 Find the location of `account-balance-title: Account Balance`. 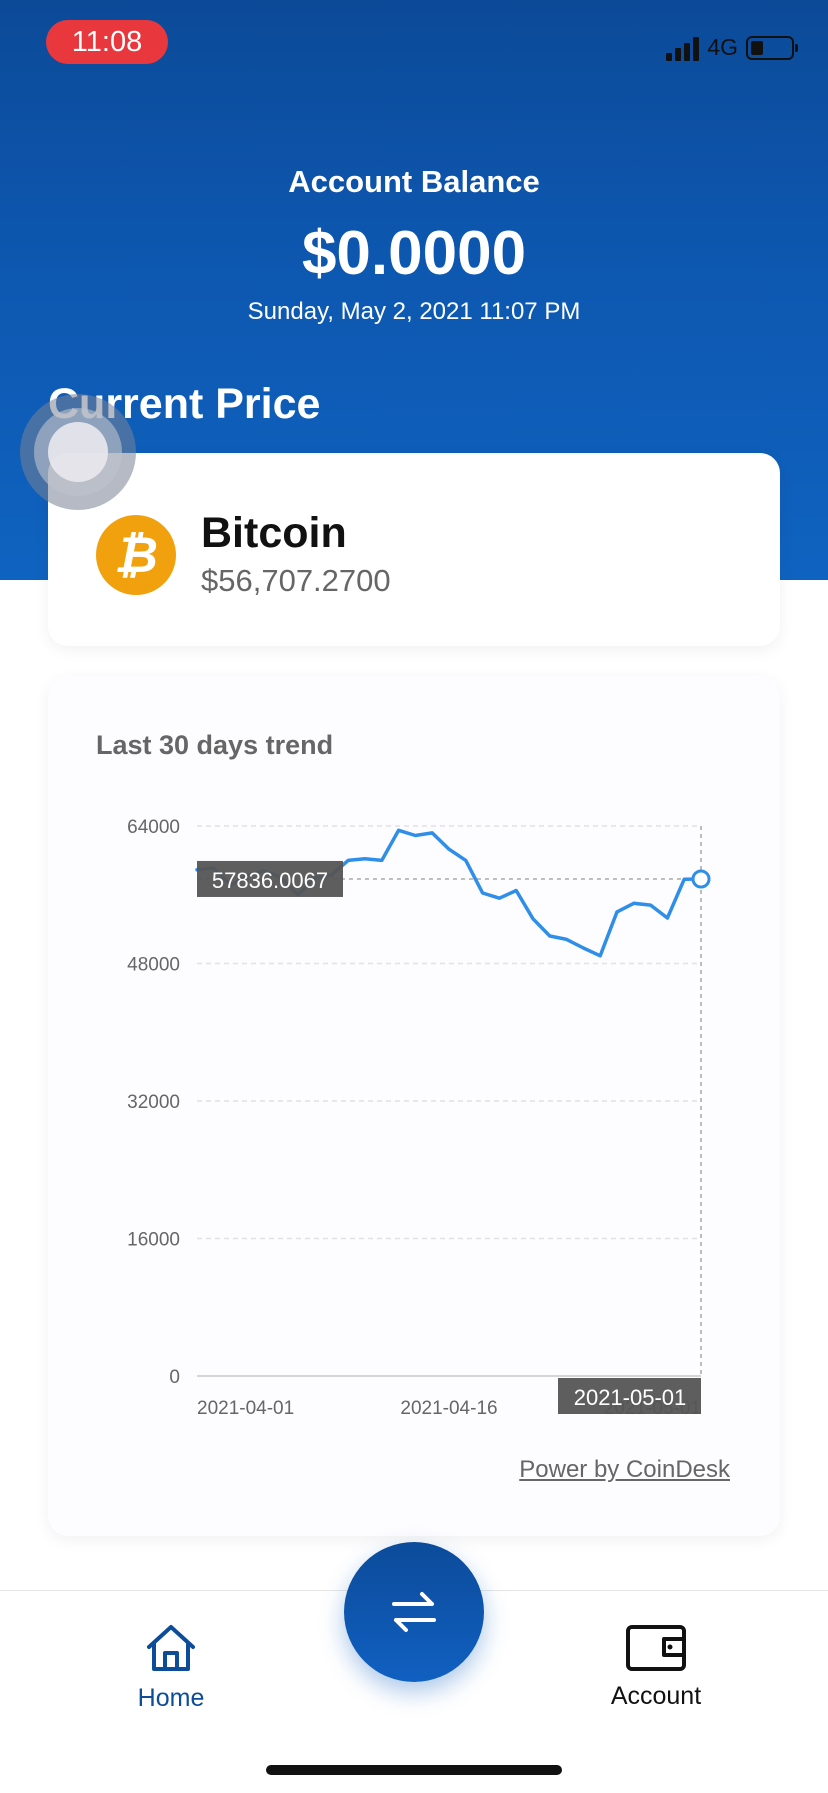

account-balance-title: Account Balance is located at coordinates (414, 181).